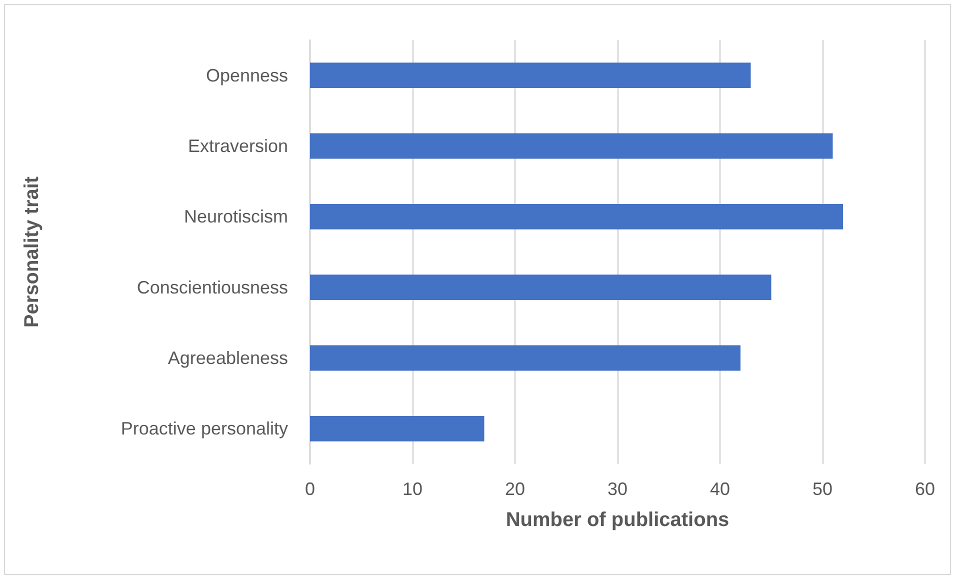  I want to click on x-tick-label: 10, so click(412, 489).